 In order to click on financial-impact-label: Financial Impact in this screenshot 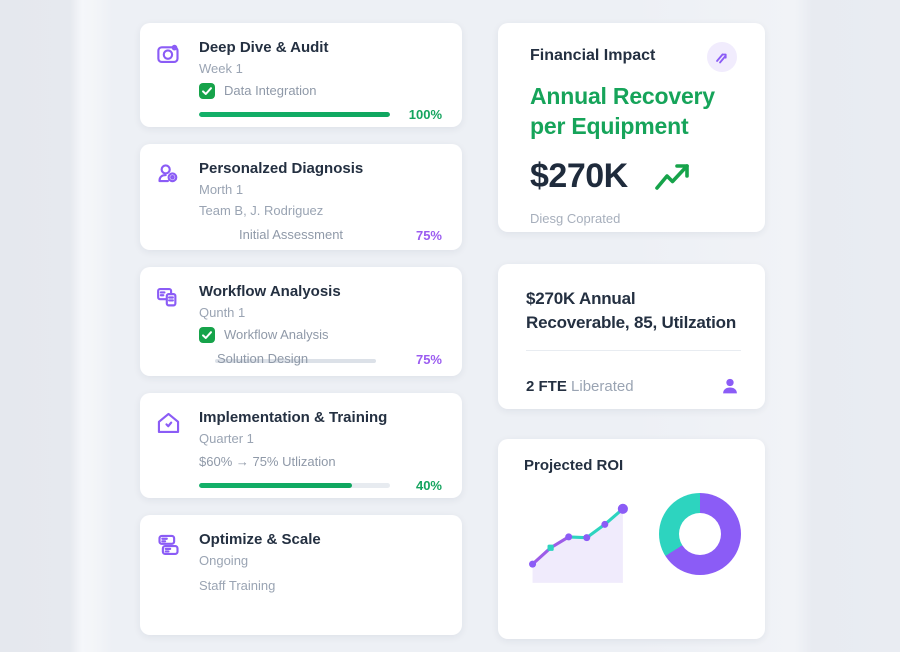, I will do `click(593, 55)`.